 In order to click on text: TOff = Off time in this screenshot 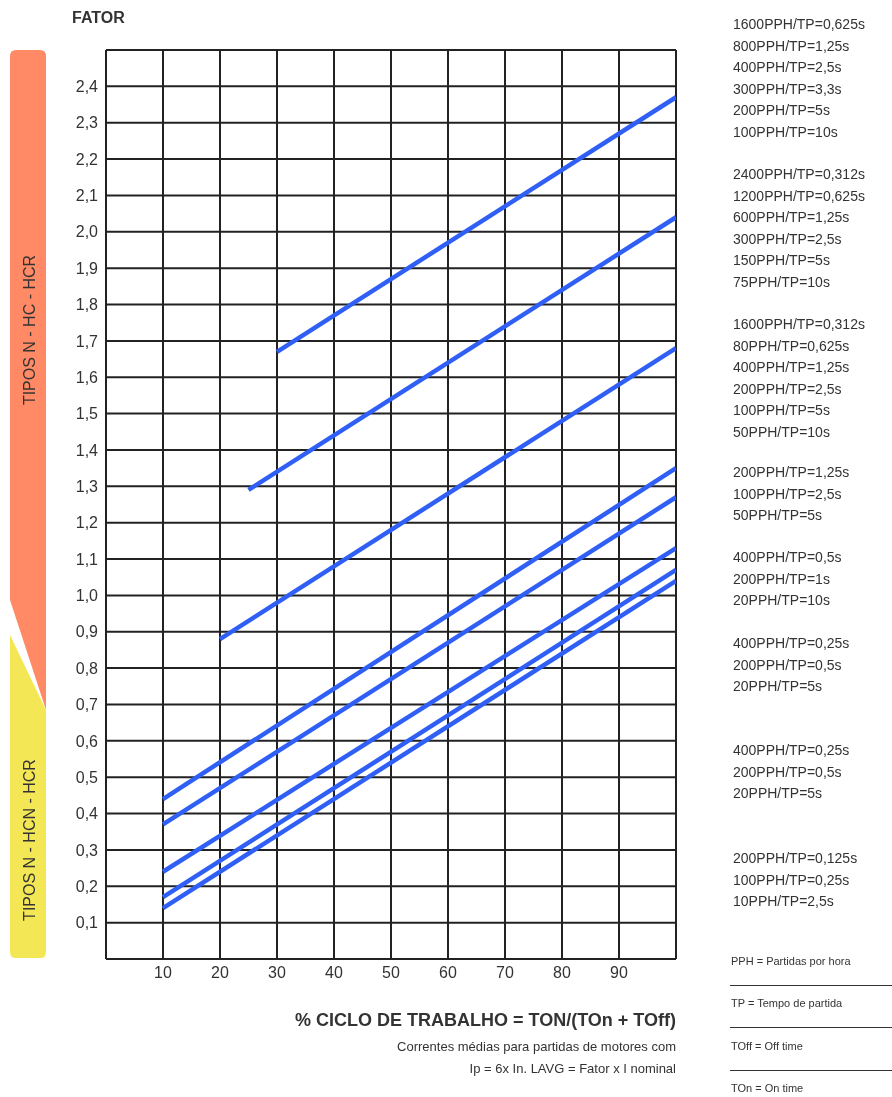, I will do `click(767, 1046)`.